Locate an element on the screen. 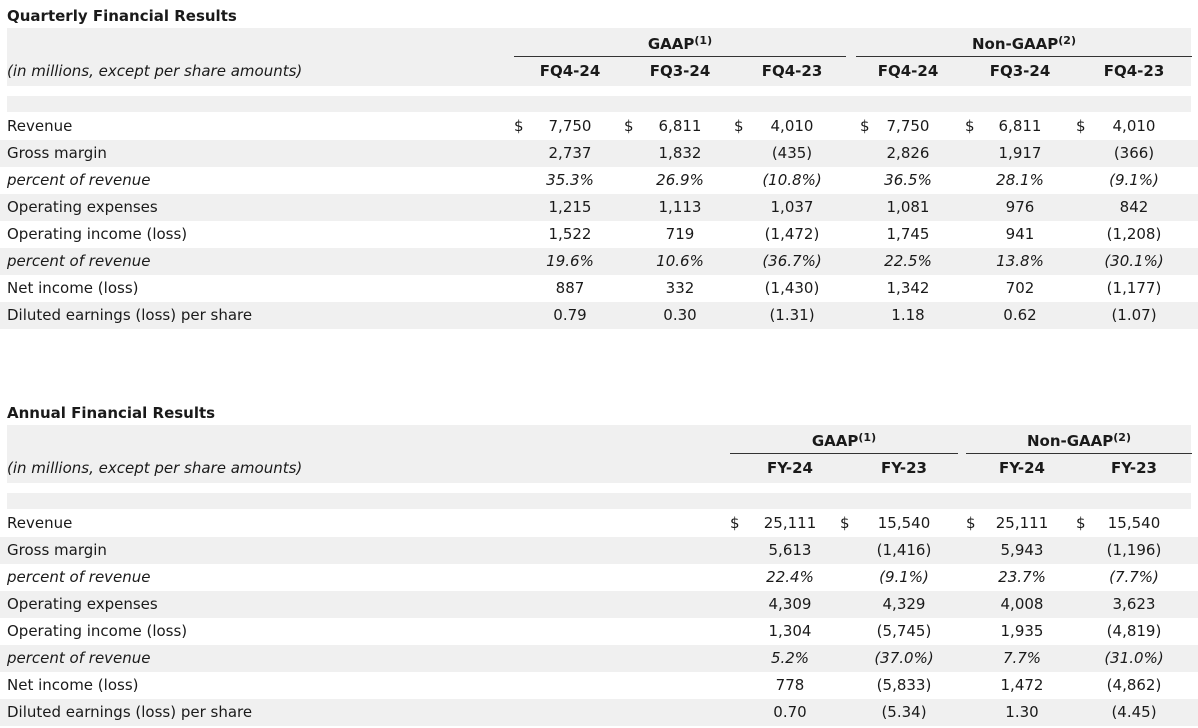  quarterly-value-cell: 0.62 is located at coordinates (1020, 315).